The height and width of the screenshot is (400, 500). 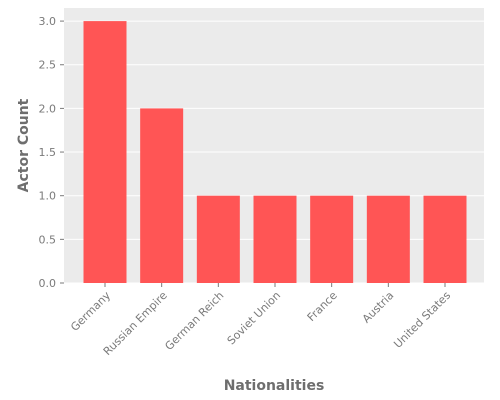 What do you see at coordinates (162, 196) in the screenshot?
I see `bar-russian-empire` at bounding box center [162, 196].